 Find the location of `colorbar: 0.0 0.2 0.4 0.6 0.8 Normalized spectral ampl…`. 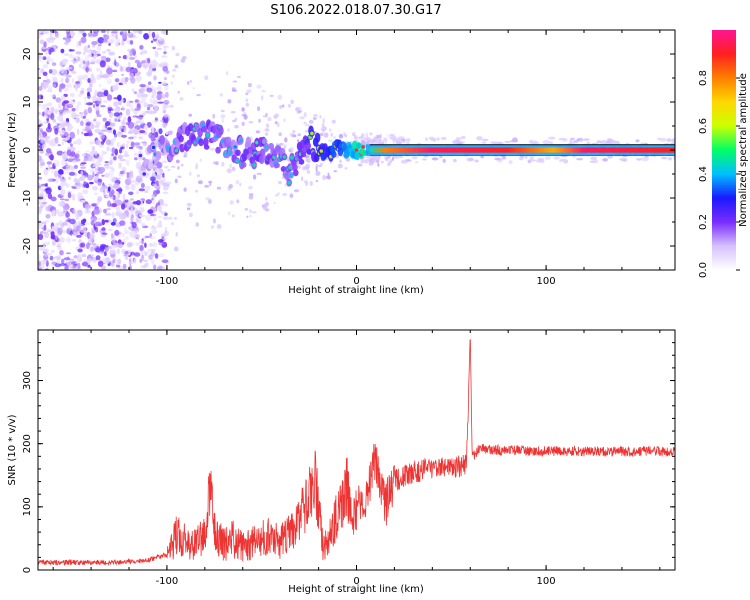

colorbar: 0.0 0.2 0.4 0.6 0.8 Normalized spectral ampl… is located at coordinates (723, 154).